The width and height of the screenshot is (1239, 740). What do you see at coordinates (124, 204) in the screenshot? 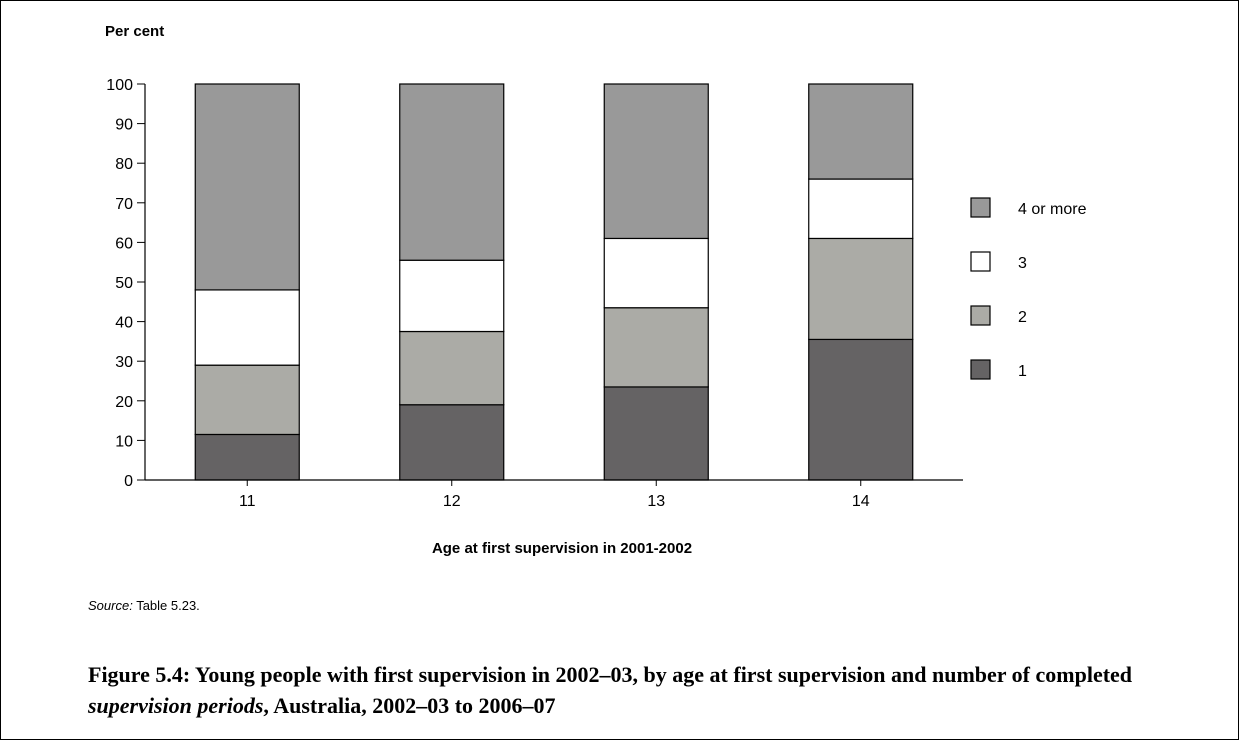
I see `y-tick-label: 70` at bounding box center [124, 204].